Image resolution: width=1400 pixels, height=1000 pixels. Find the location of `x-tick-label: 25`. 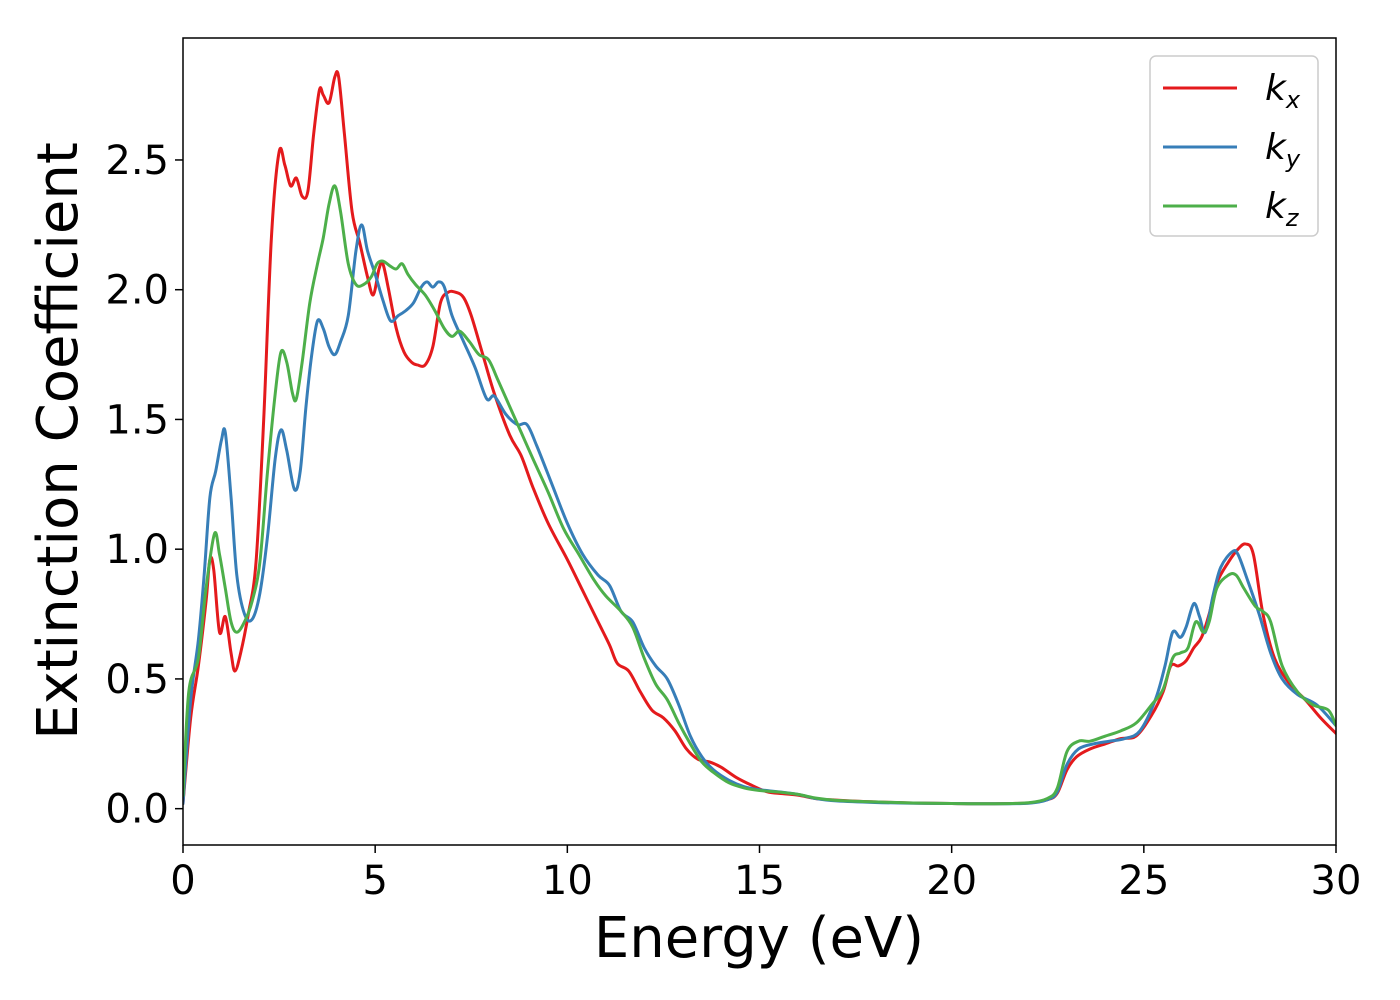

x-tick-label: 25 is located at coordinates (1143, 881).